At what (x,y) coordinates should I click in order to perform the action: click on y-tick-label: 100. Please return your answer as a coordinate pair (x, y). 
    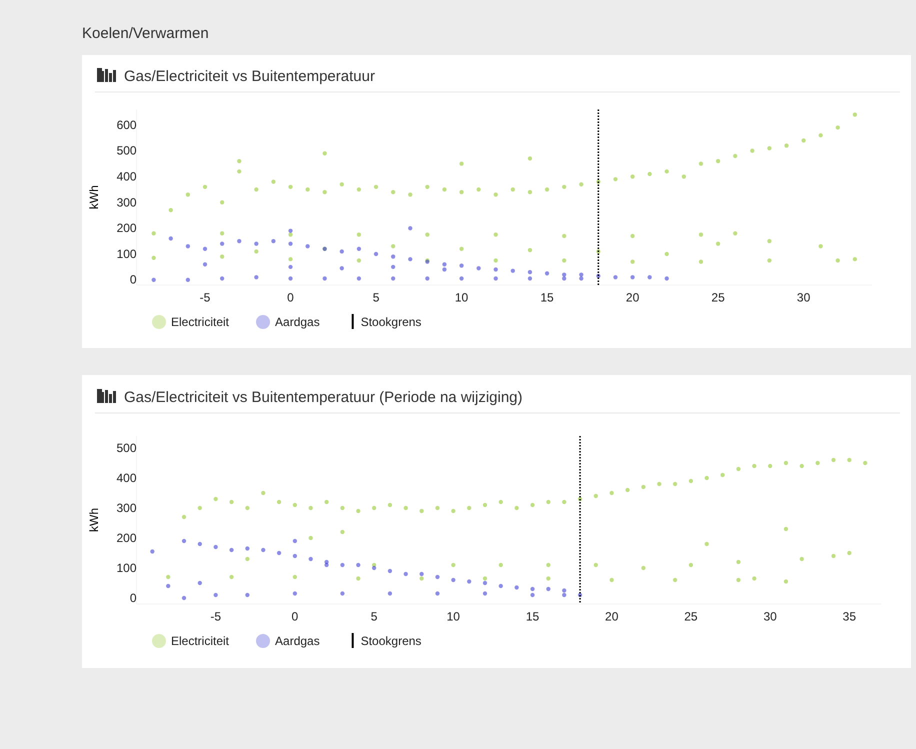
    Looking at the image, I should click on (126, 253).